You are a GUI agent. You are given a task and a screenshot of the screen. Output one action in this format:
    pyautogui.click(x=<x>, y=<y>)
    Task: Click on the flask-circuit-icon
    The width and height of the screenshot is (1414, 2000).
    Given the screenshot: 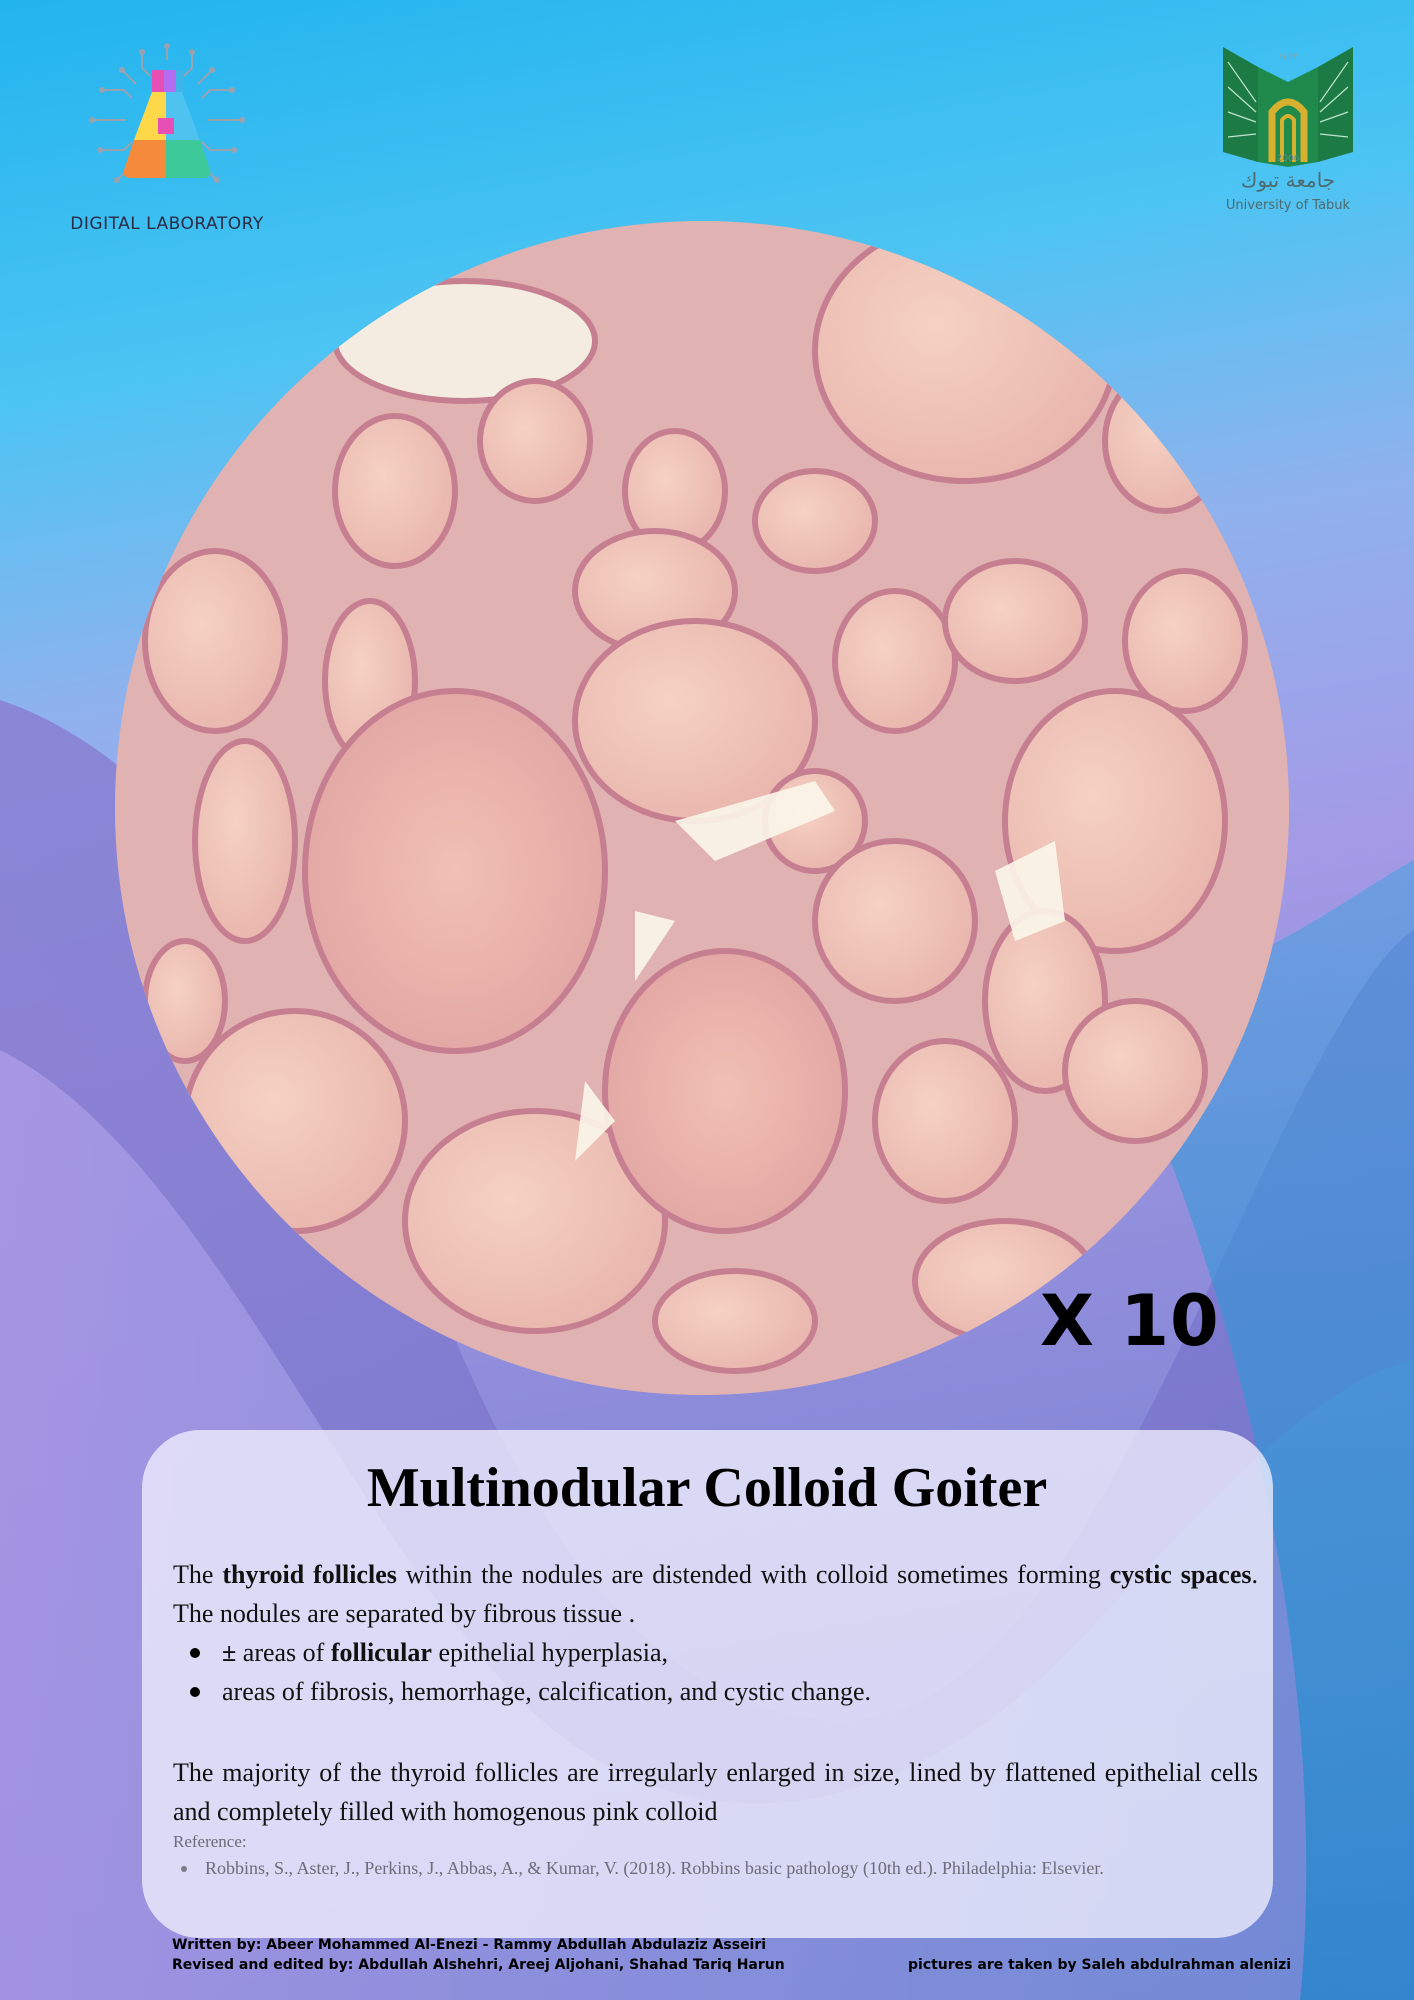 What is the action you would take?
    pyautogui.click(x=167, y=113)
    